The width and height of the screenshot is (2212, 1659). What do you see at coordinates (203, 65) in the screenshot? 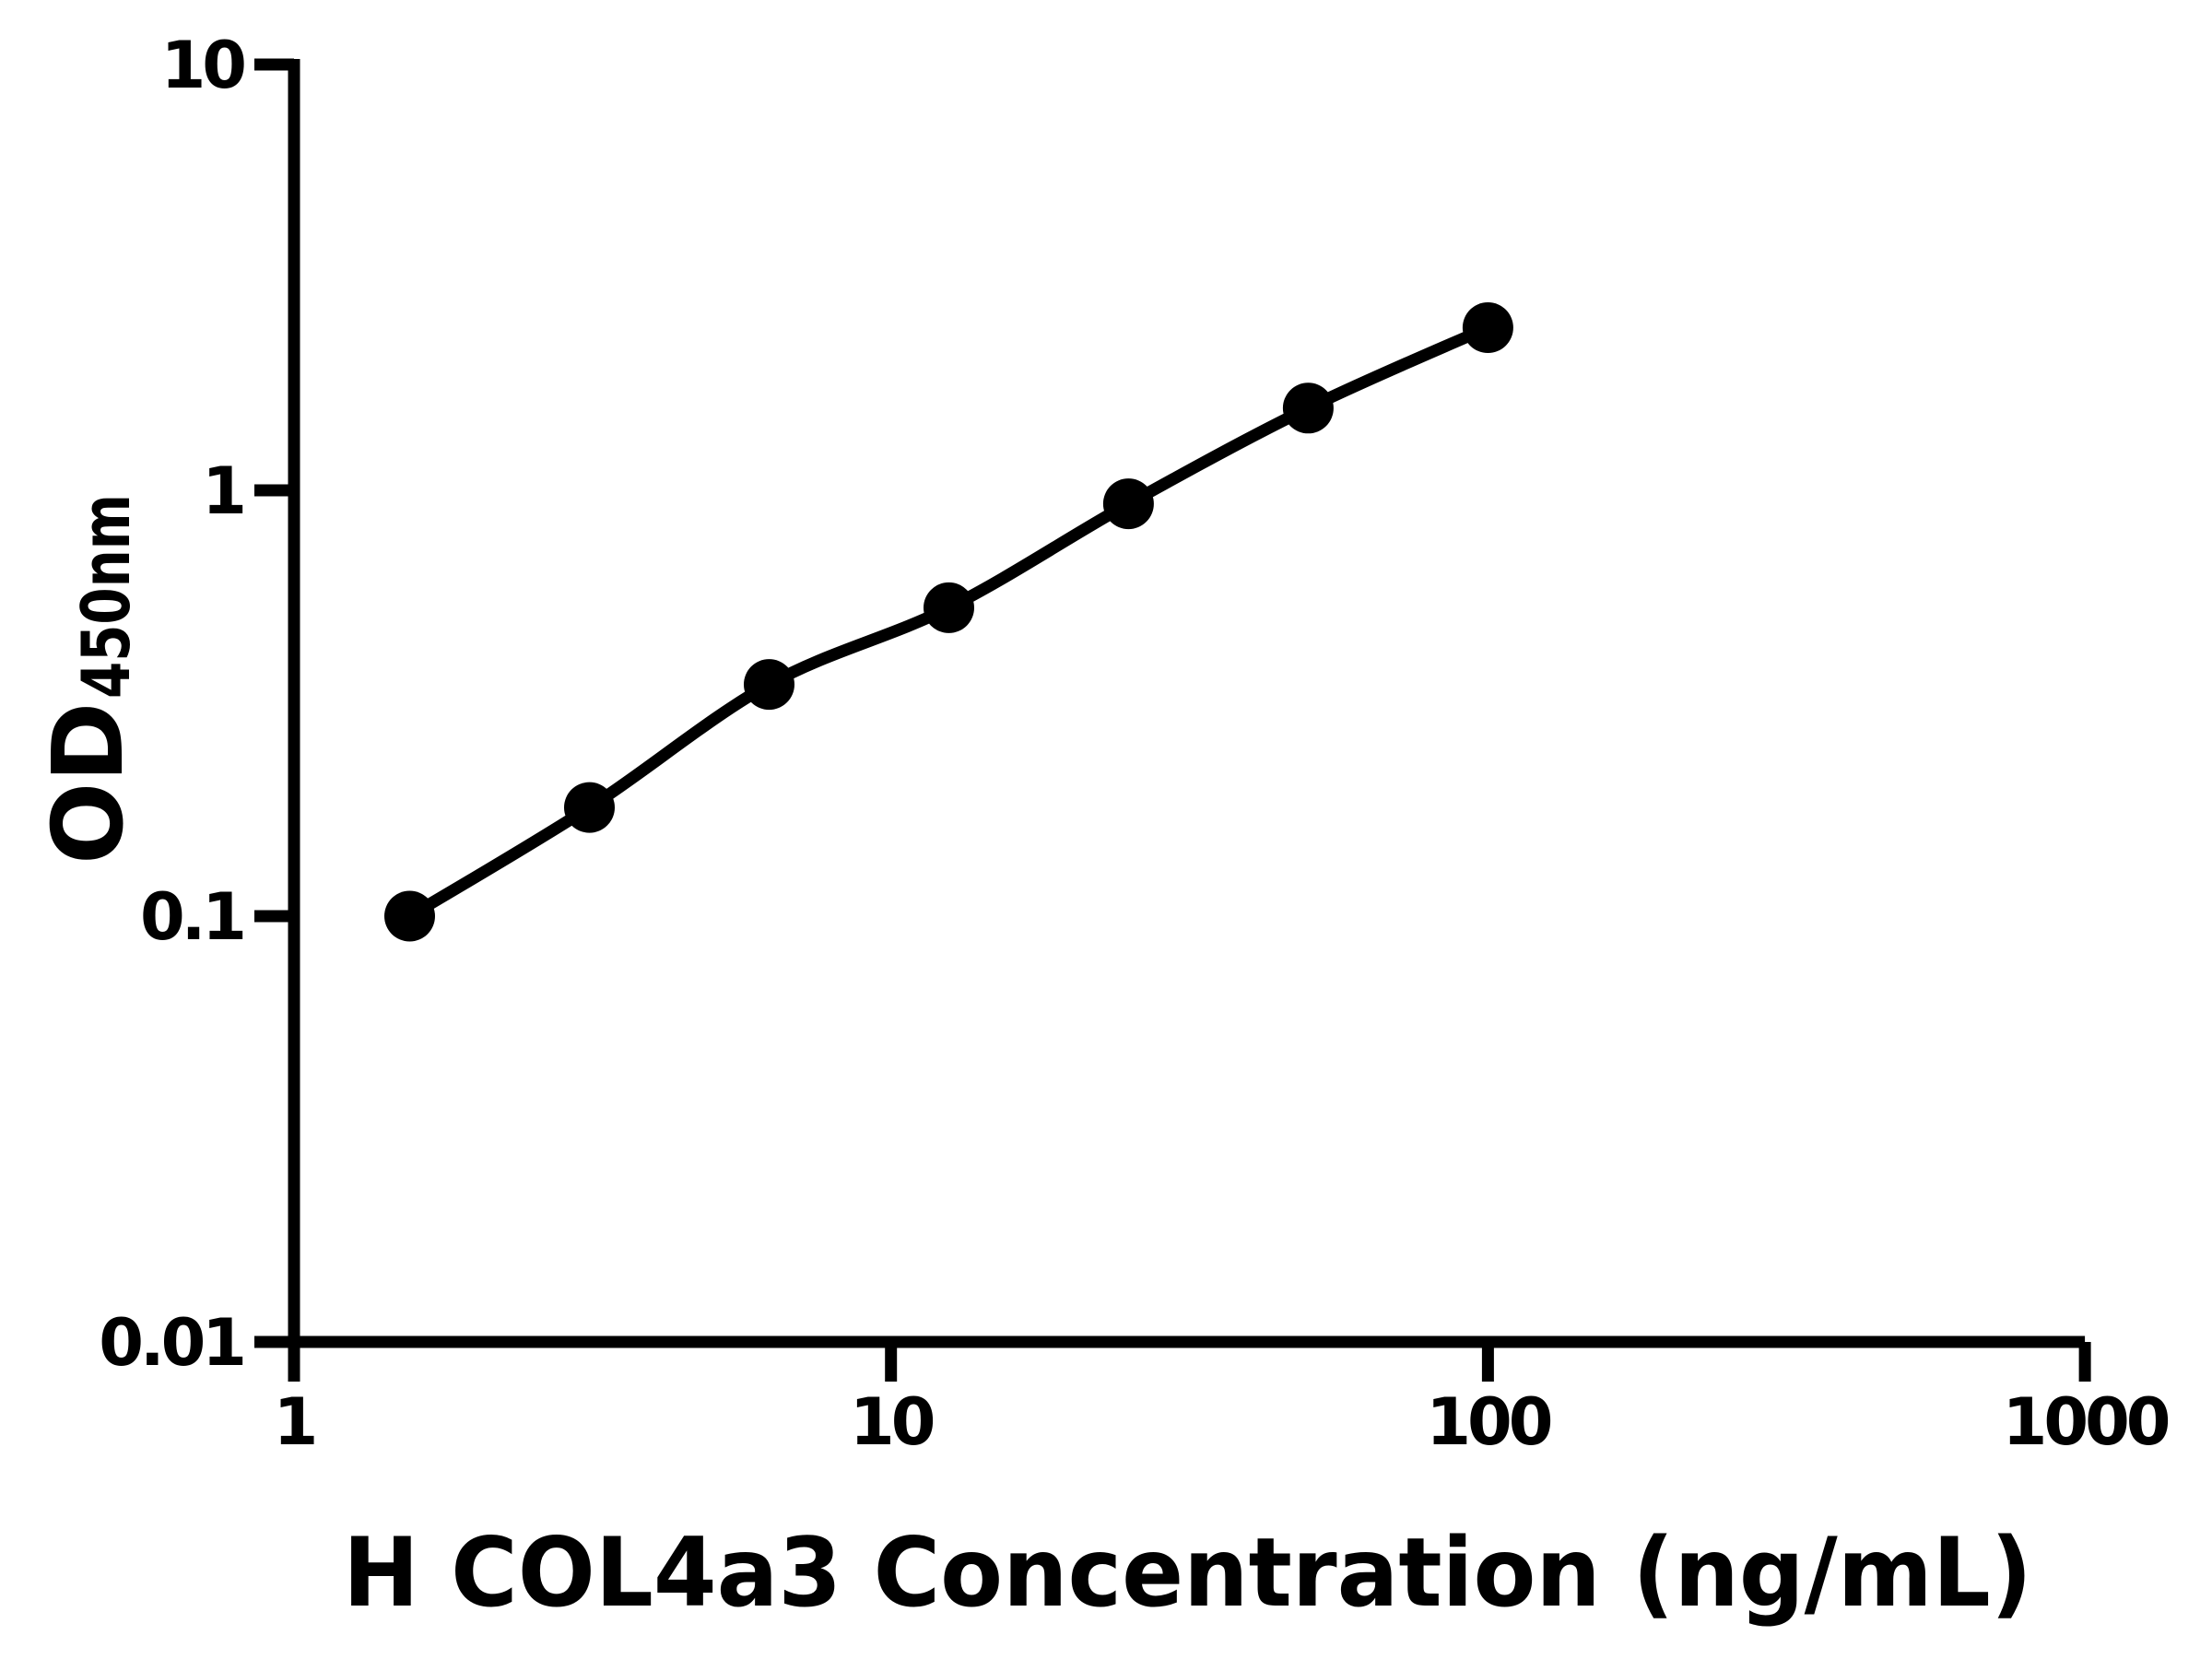
I see `y-tick-label: 10` at bounding box center [203, 65].